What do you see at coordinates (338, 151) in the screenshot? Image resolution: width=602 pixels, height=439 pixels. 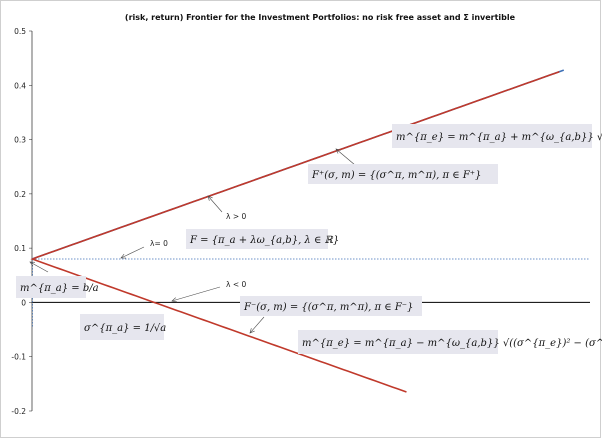 I see `upper-set-arrow-head` at bounding box center [338, 151].